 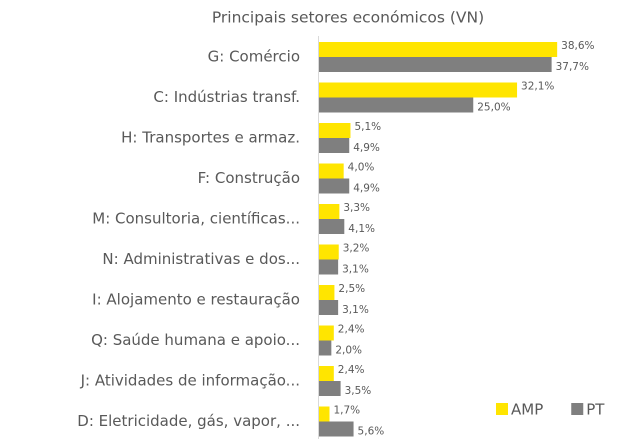 I want to click on category-label: F: Construção, so click(x=249, y=178).